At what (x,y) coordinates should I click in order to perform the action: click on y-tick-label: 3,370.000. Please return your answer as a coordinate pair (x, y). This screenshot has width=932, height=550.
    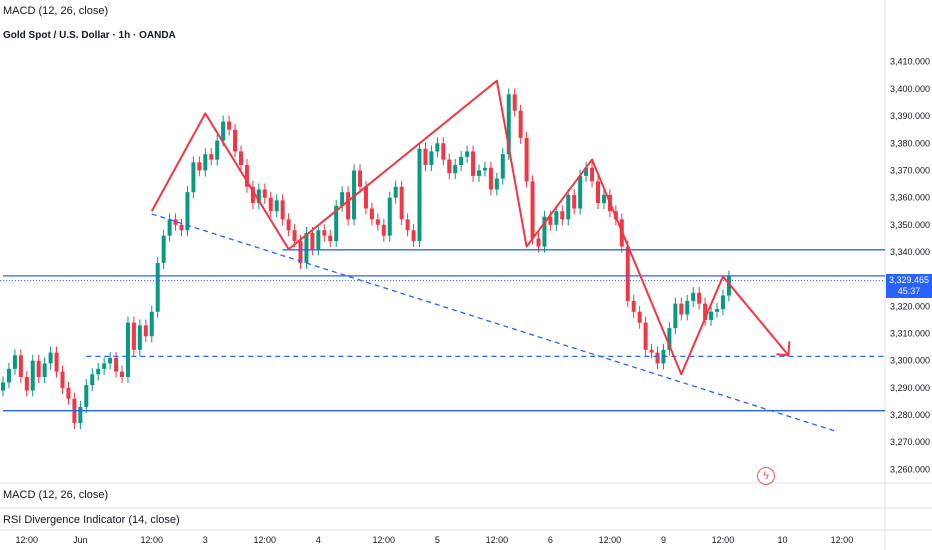
    Looking at the image, I should click on (910, 170).